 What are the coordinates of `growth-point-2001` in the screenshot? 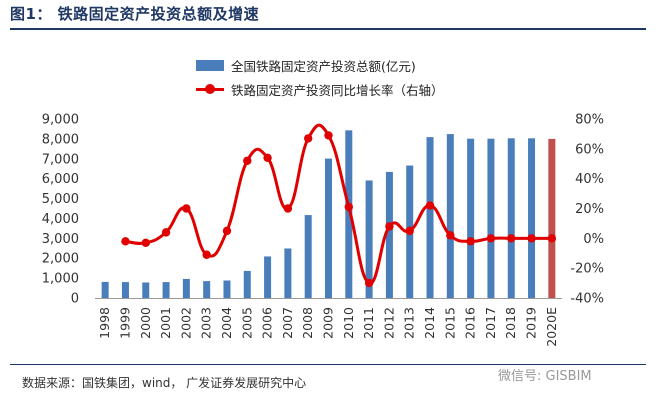 It's located at (166, 232).